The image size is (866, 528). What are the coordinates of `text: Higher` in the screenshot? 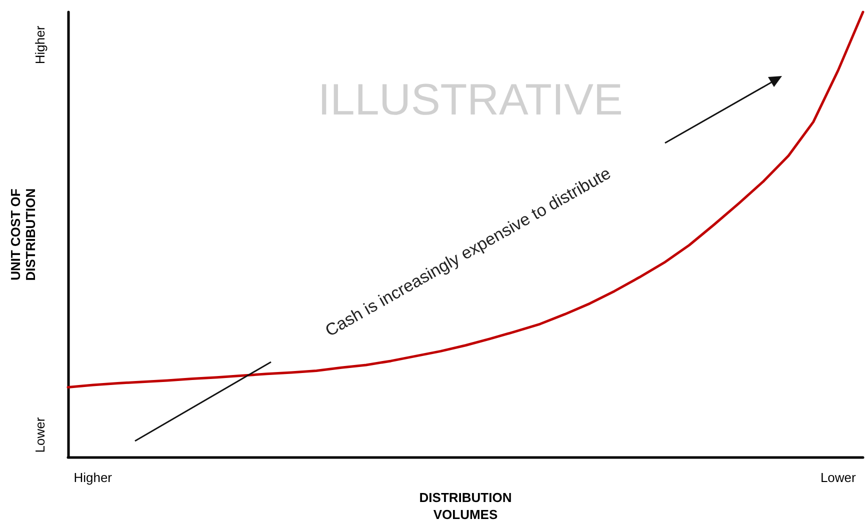 It's located at (40, 44).